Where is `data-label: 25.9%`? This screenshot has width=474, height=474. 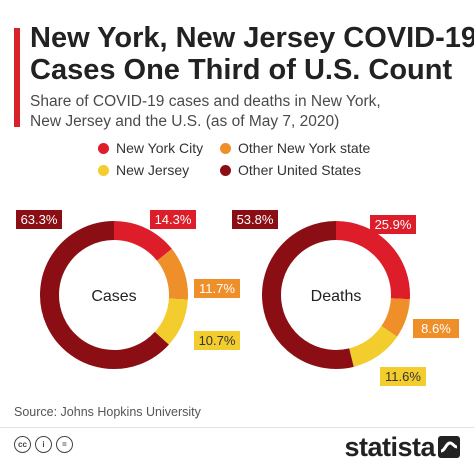
data-label: 25.9% is located at coordinates (393, 224).